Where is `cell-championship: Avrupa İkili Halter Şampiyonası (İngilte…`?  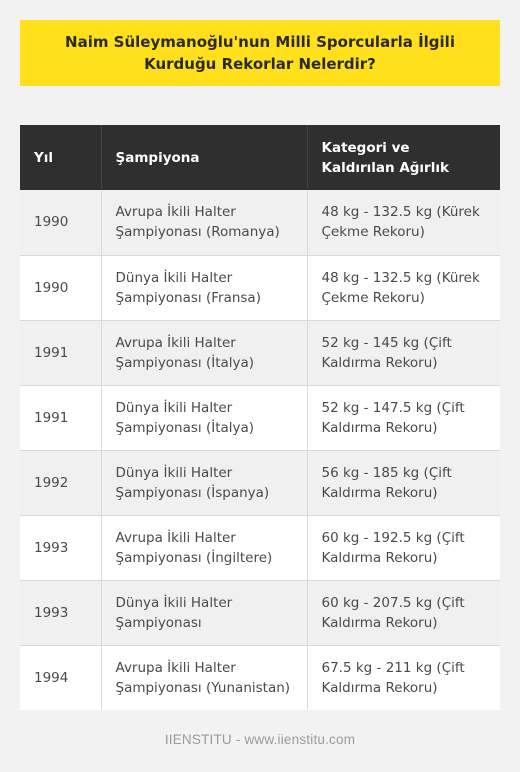
cell-championship: Avrupa İkili Halter Şampiyonası (İngilte… is located at coordinates (203, 548).